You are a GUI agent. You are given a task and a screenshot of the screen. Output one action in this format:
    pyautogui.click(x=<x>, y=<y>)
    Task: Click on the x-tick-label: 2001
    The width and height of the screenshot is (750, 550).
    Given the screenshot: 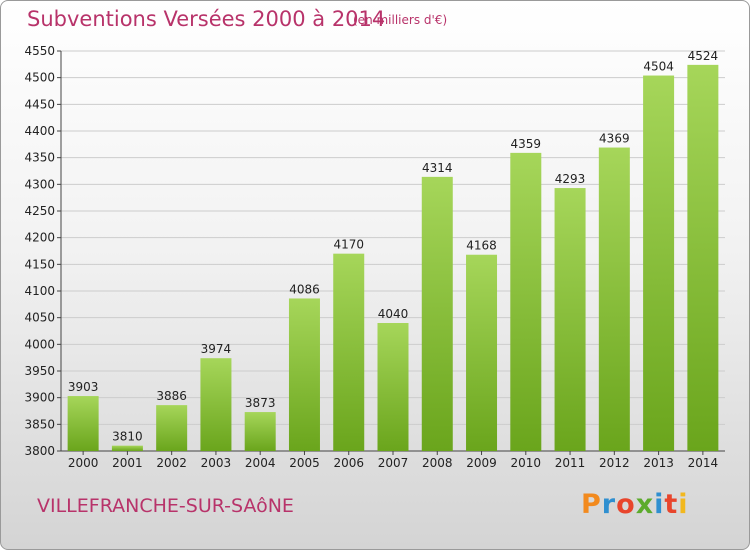 What is the action you would take?
    pyautogui.click(x=127, y=463)
    